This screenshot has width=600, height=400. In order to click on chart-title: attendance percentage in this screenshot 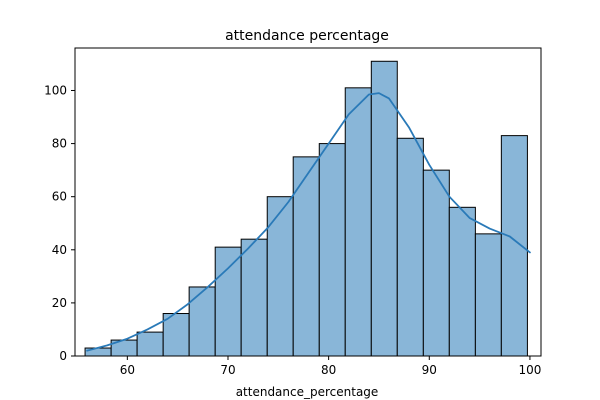, I will do `click(307, 36)`.